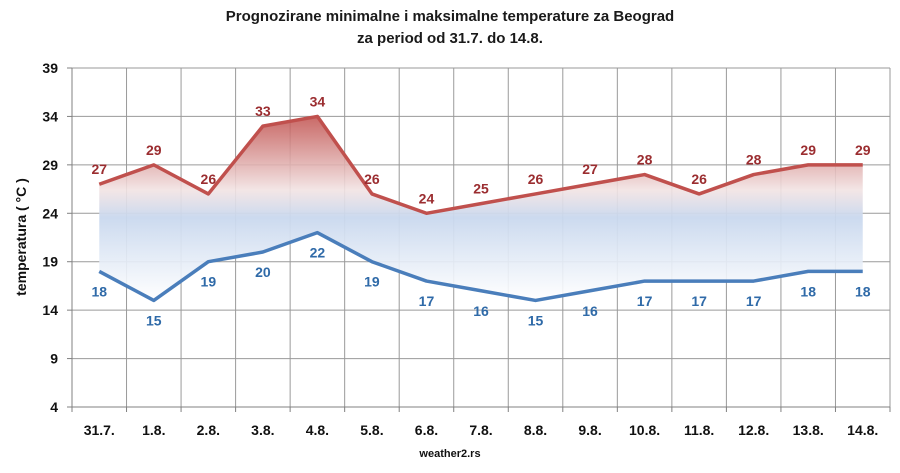 This screenshot has height=473, width=900. I want to click on y-tick-label: 14, so click(50, 310).